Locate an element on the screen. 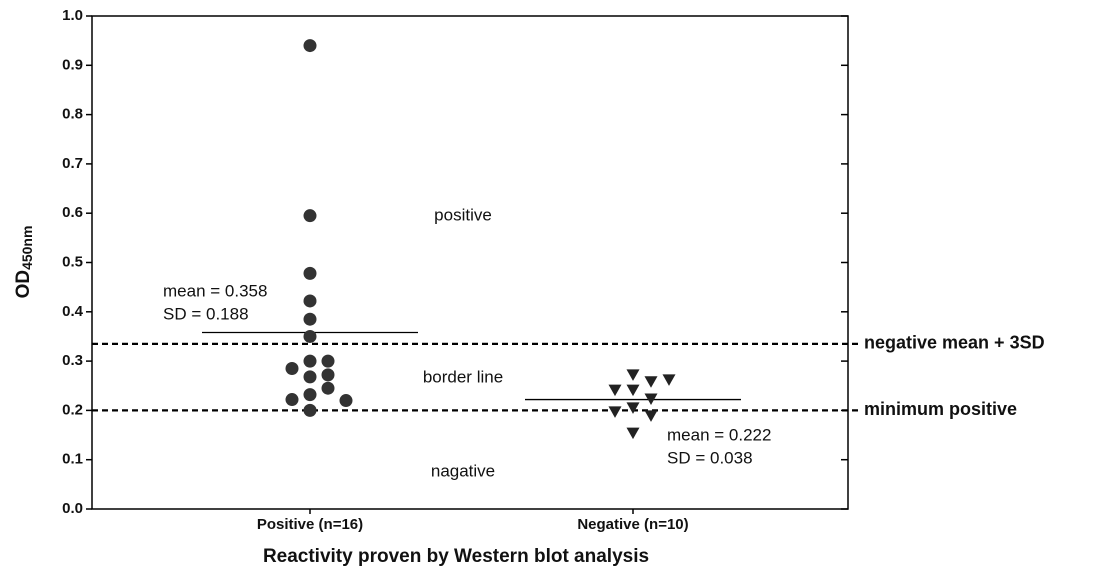 This screenshot has height=574, width=1119. y-tick-label: 0.2 is located at coordinates (72, 409).